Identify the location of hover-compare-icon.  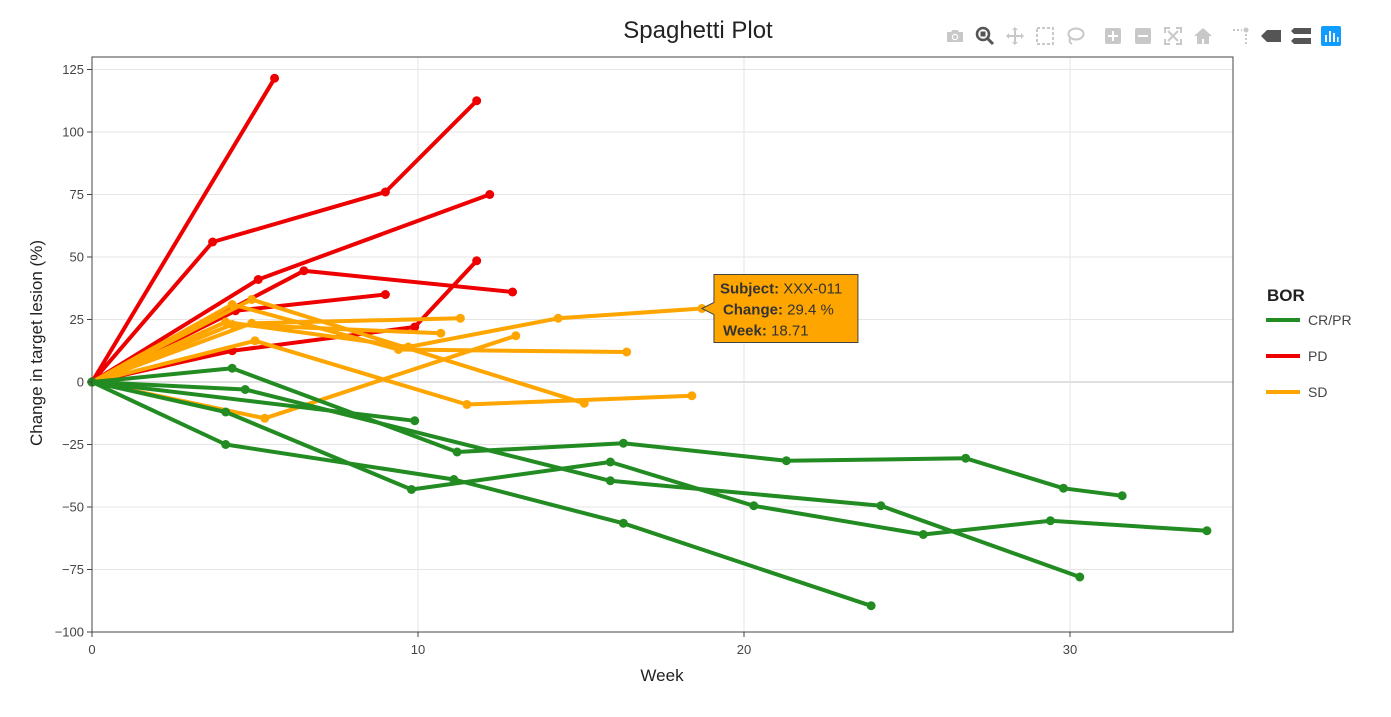
(1301, 36).